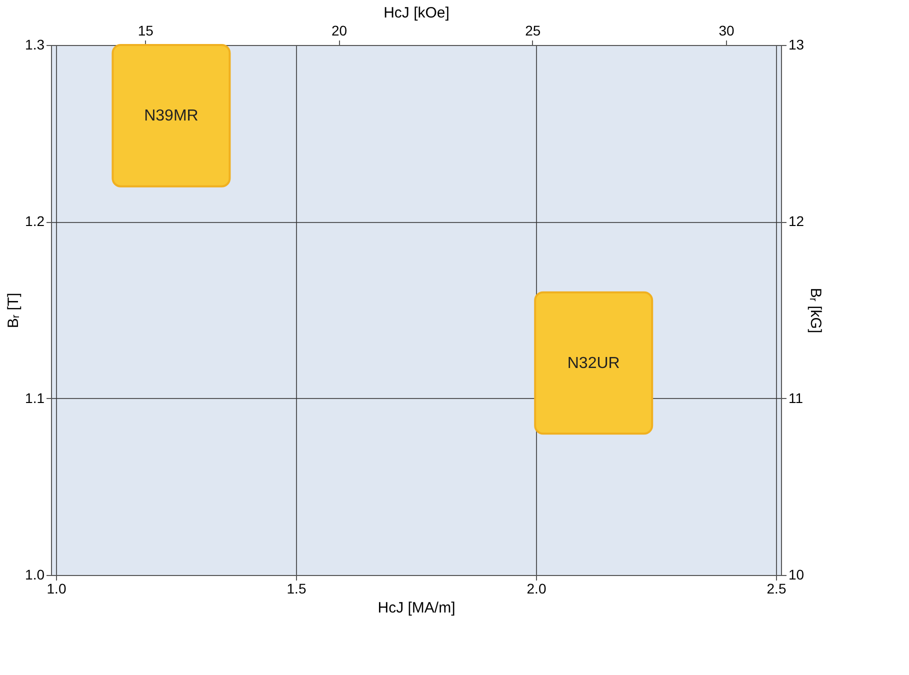 This screenshot has height=675, width=909. I want to click on y-tick-label: 1.1, so click(35, 398).